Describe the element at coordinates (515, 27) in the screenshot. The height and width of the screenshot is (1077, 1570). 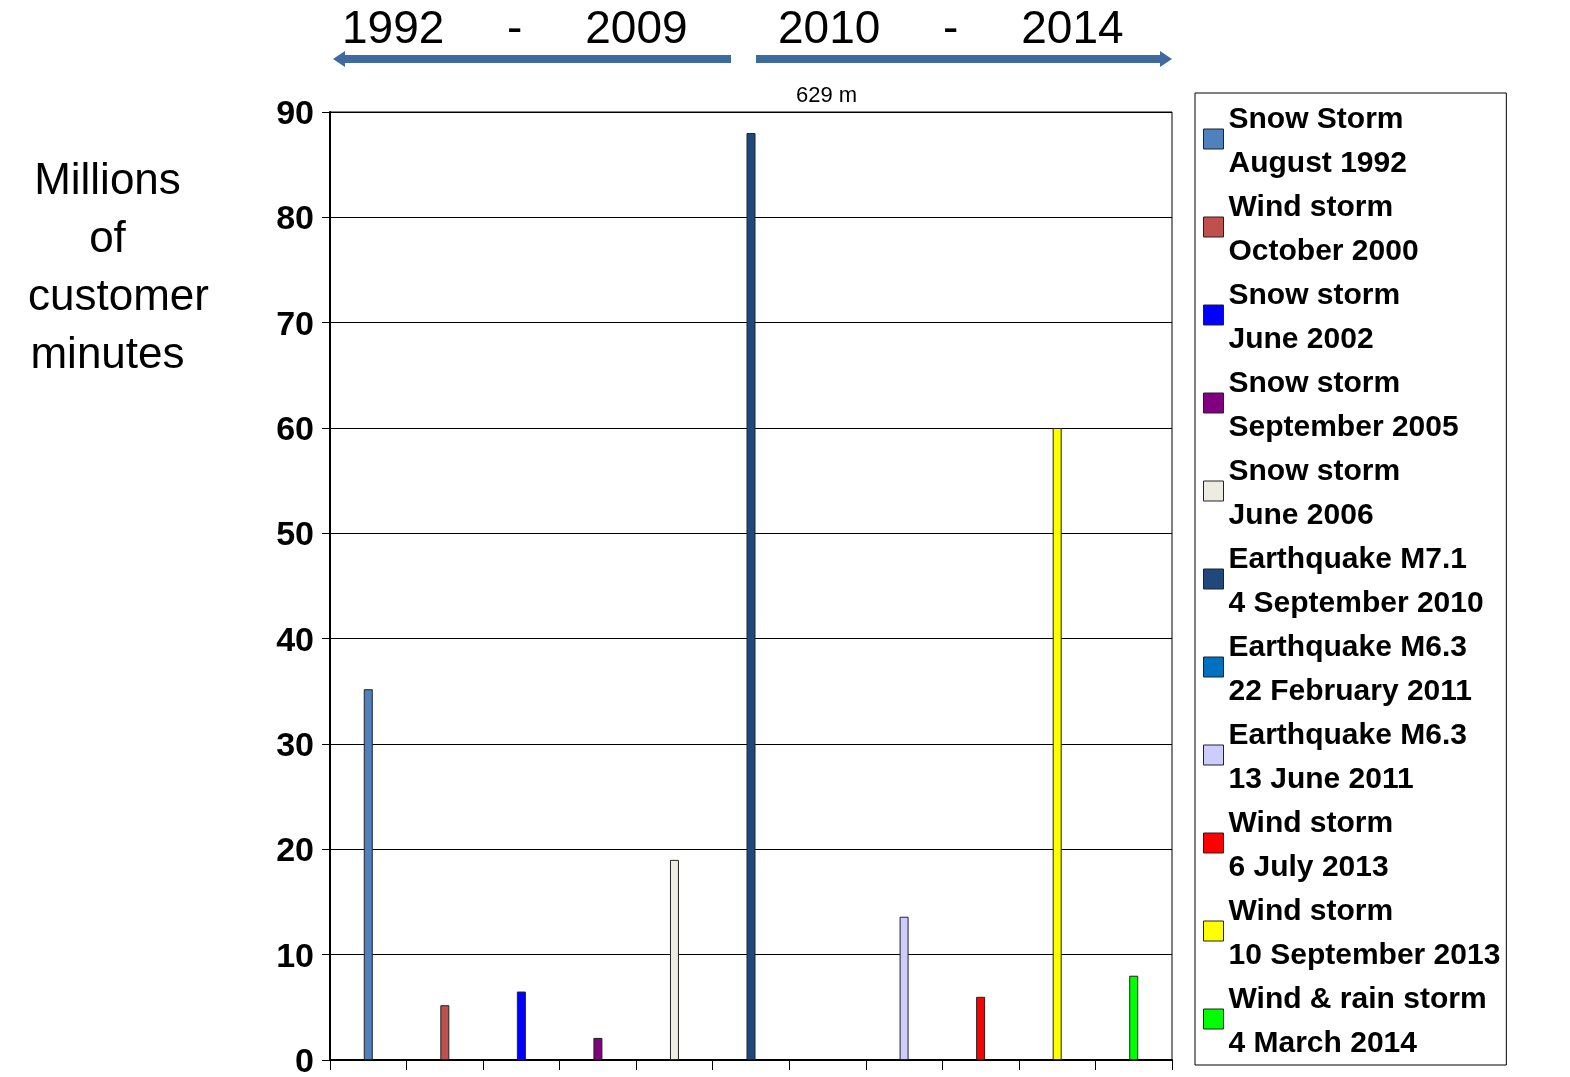
I see `text: 1992 - 2009` at that location.